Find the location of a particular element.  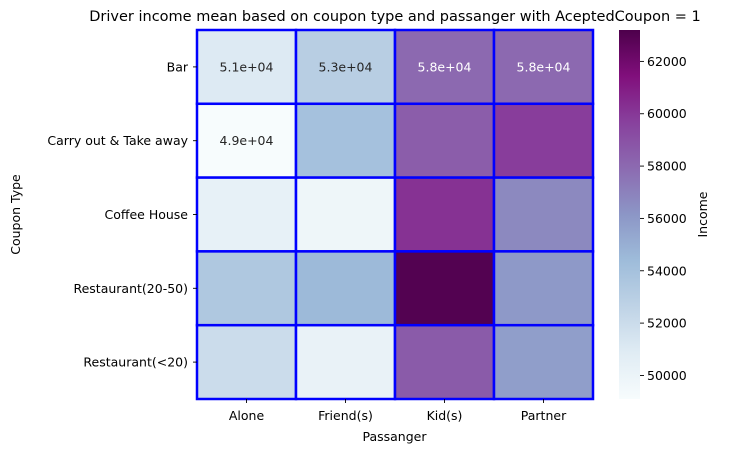

x-axis-label: Passanger is located at coordinates (394, 436).